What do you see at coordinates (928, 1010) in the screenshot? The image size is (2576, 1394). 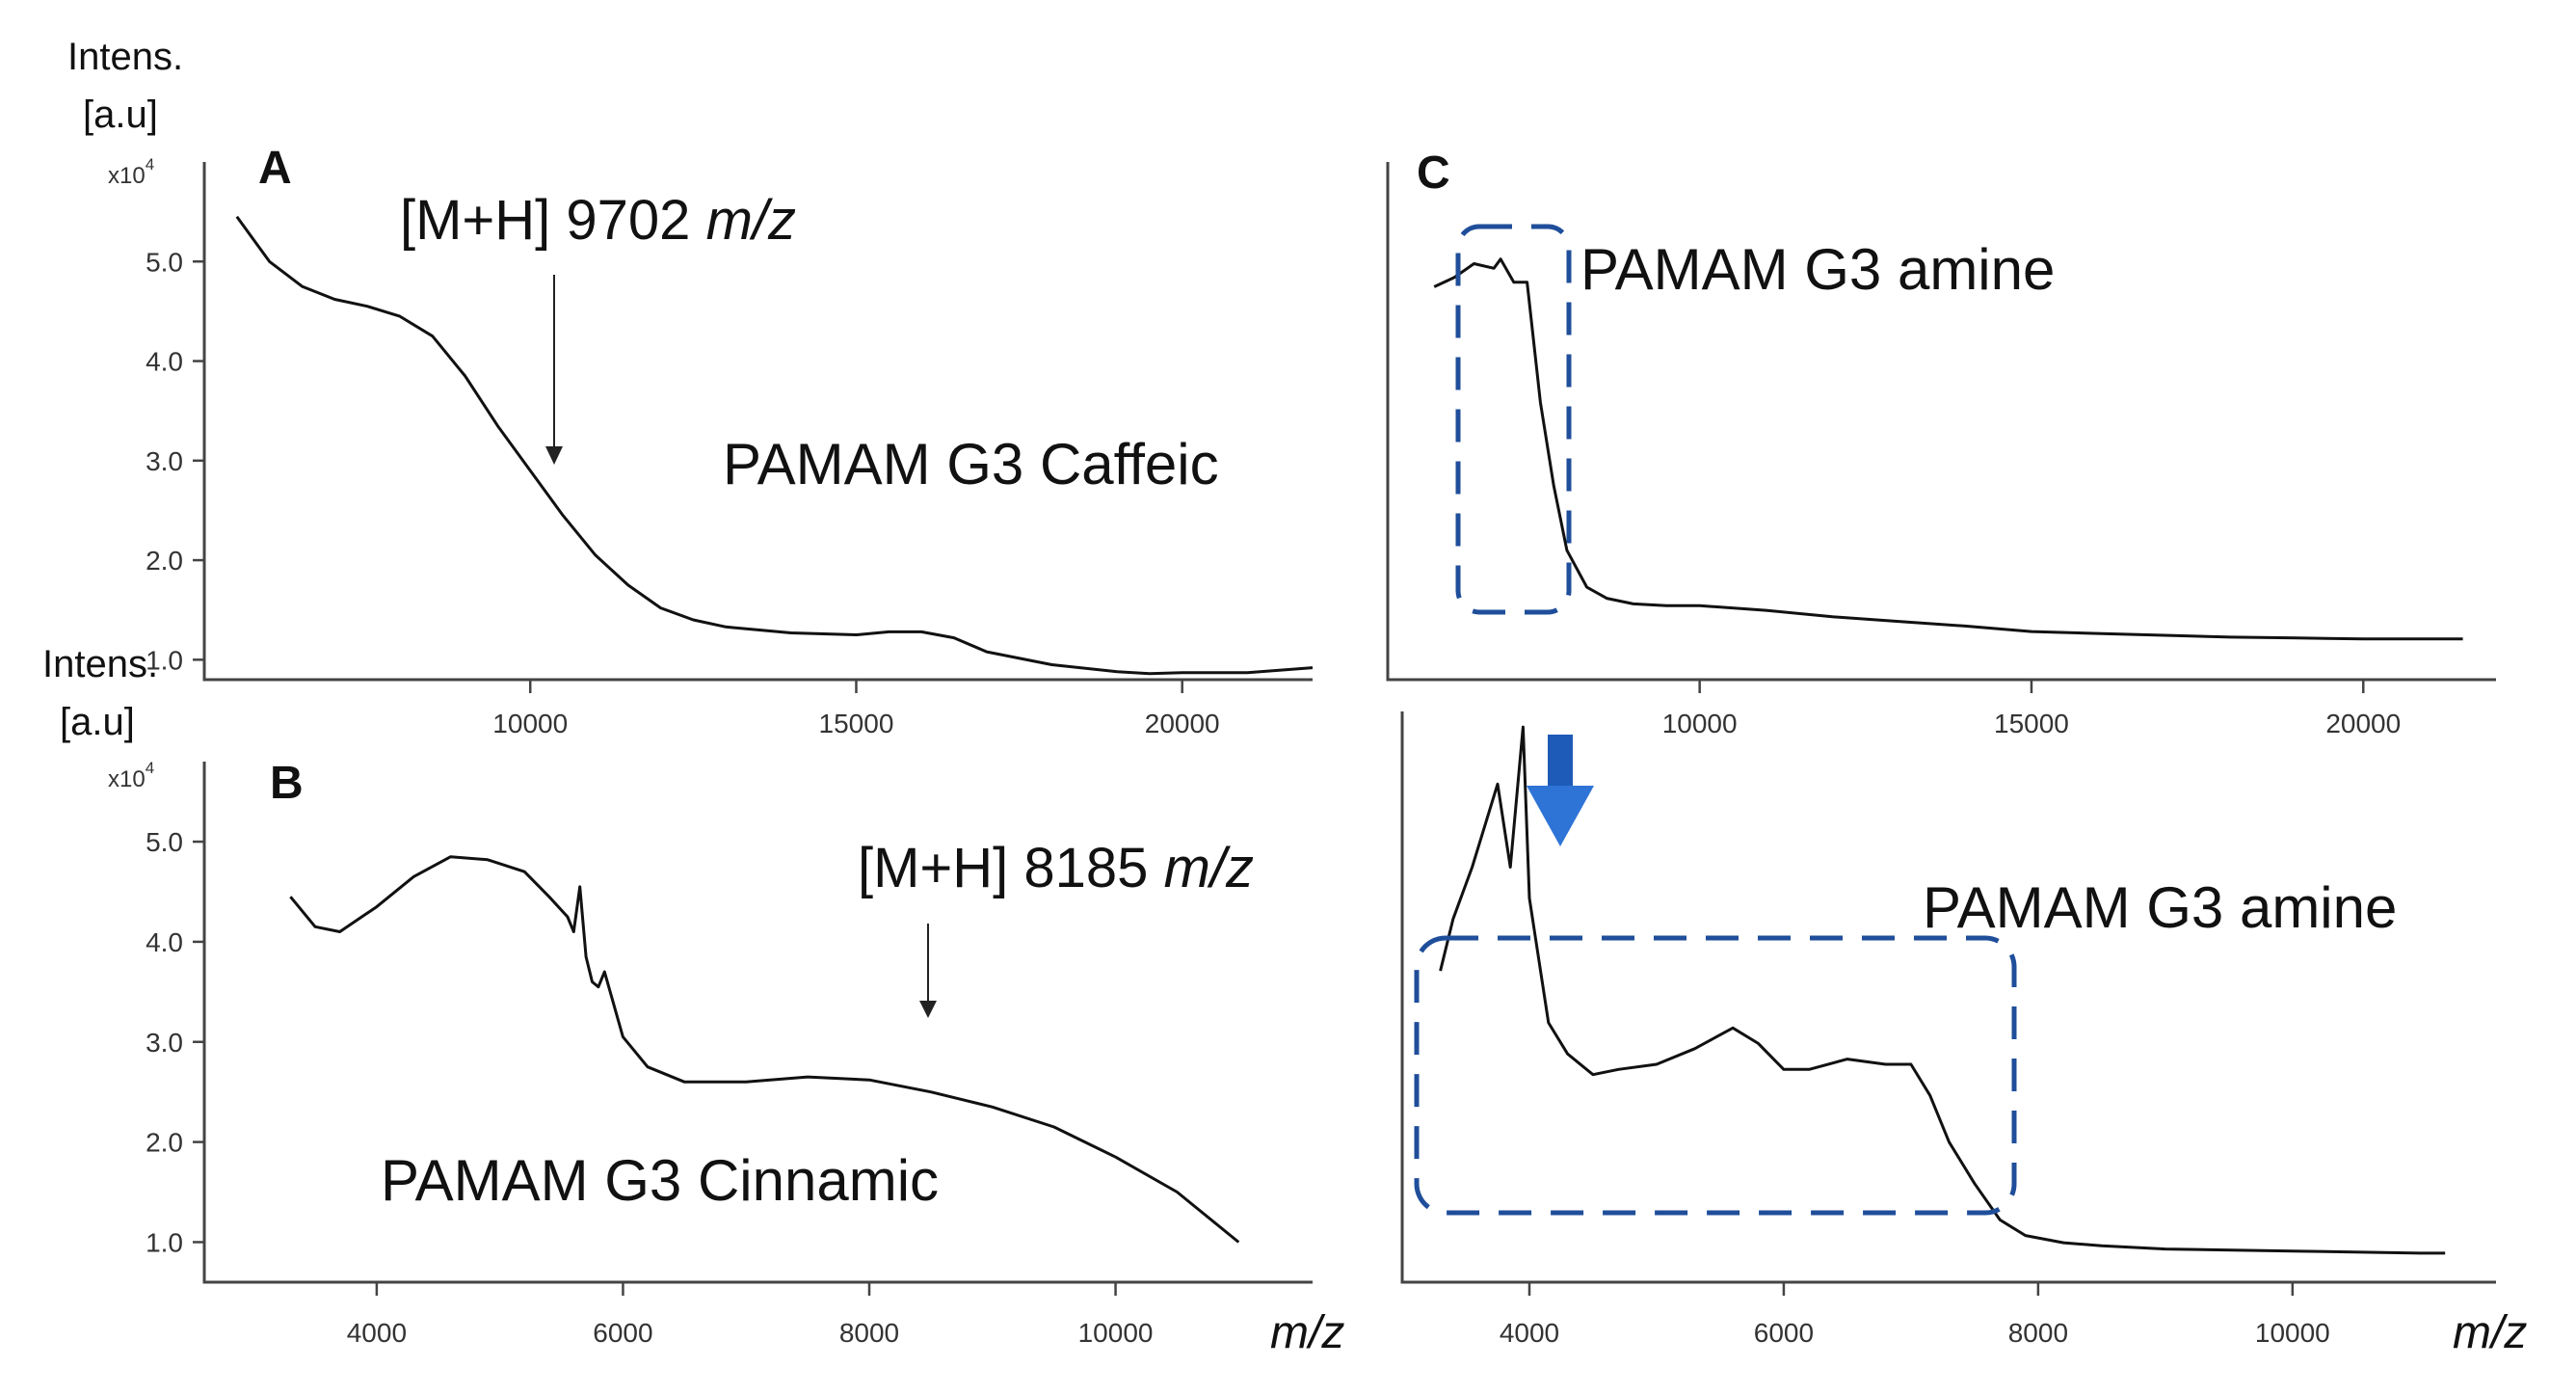 I see `panel-b-arrow-head` at bounding box center [928, 1010].